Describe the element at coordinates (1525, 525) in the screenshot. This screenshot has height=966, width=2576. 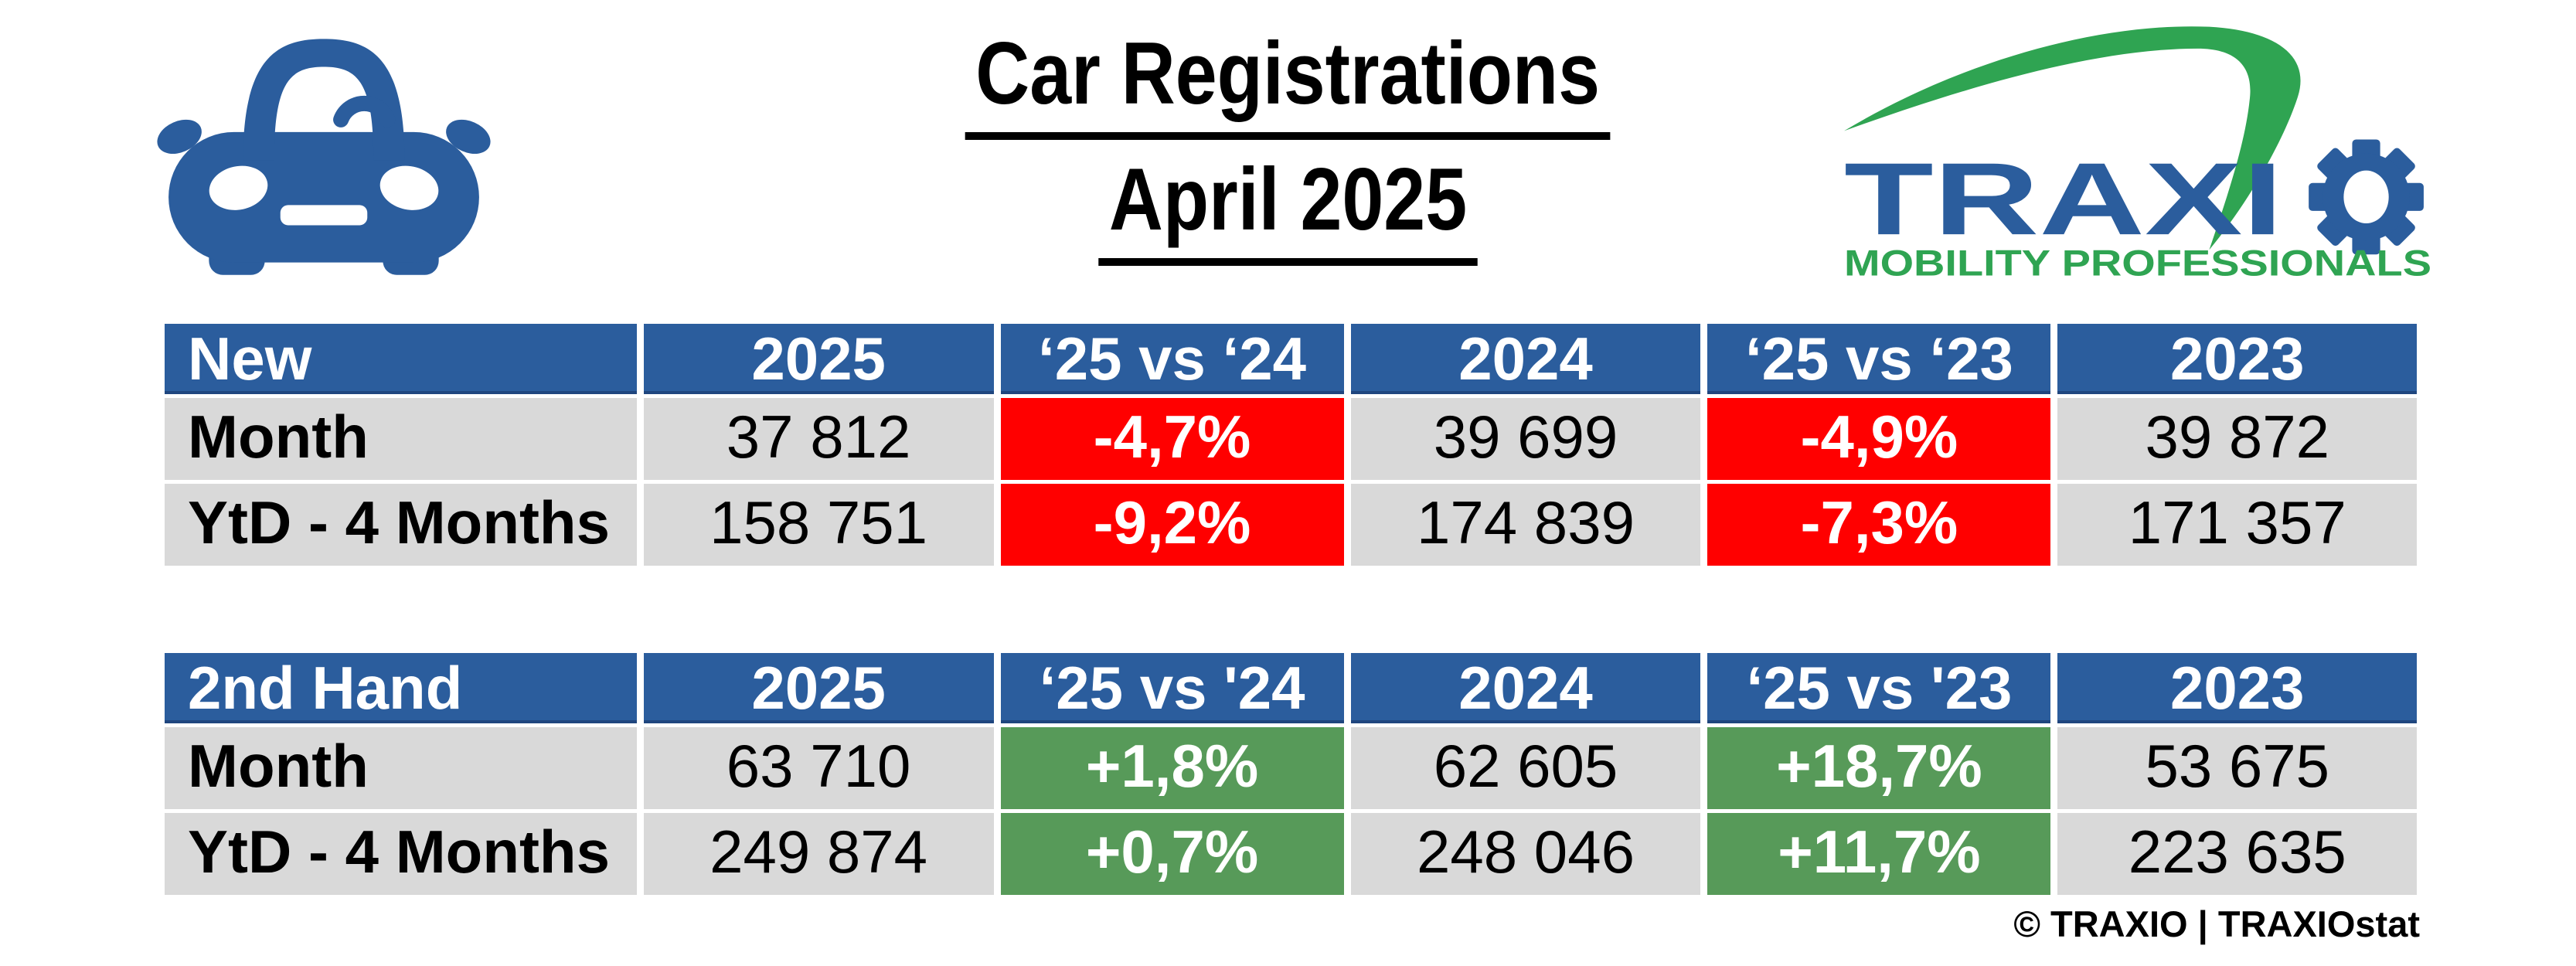
I see `value-cell: 174 839` at that location.